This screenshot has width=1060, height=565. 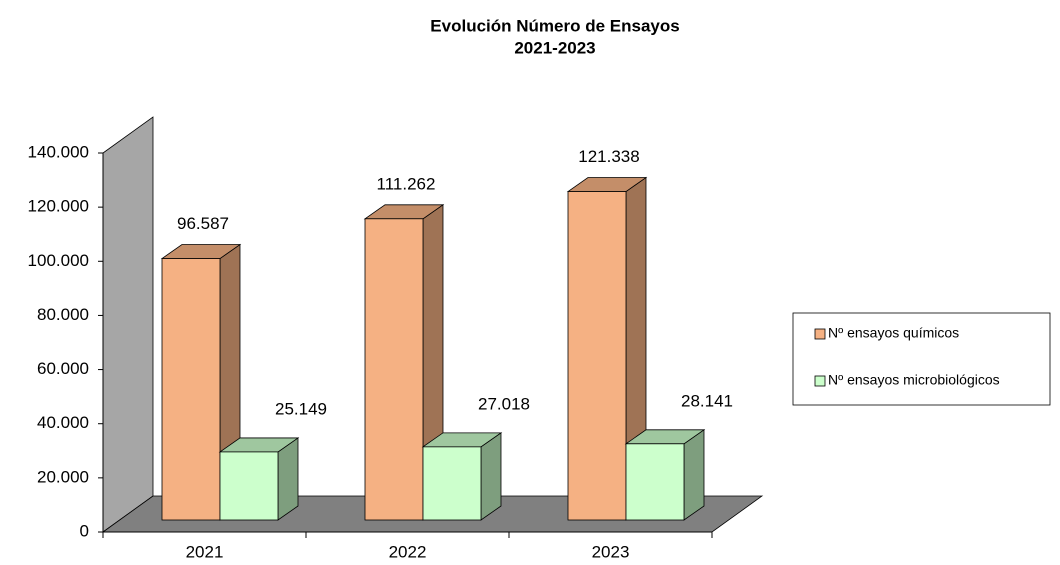 I want to click on y-tick-label: 20.000, so click(x=63, y=476).